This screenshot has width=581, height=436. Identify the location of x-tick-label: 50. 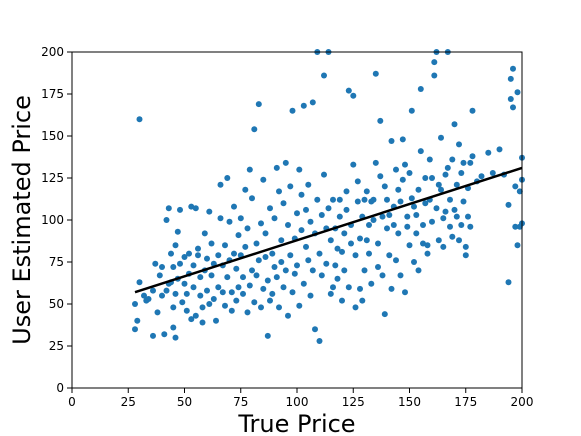
(184, 402).